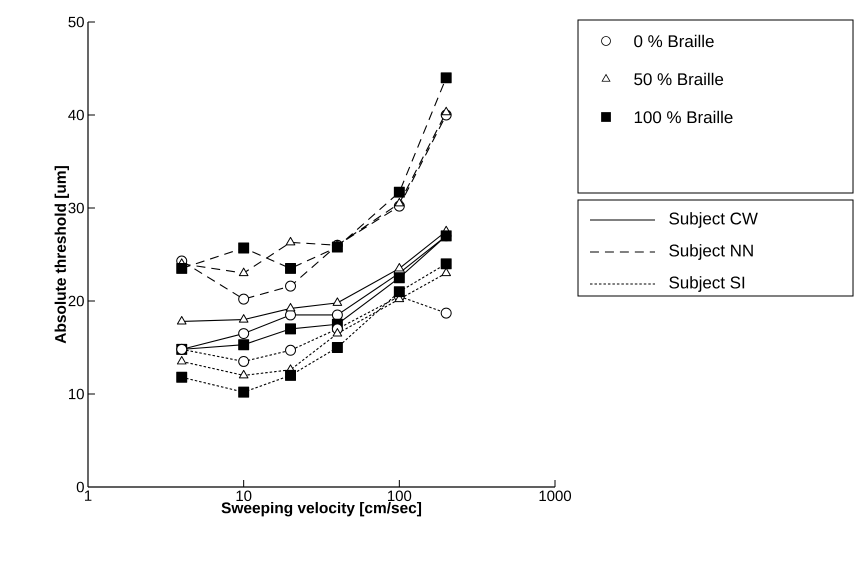 This screenshot has width=854, height=567. Describe the element at coordinates (674, 41) in the screenshot. I see `text: 0 % Braille` at that location.